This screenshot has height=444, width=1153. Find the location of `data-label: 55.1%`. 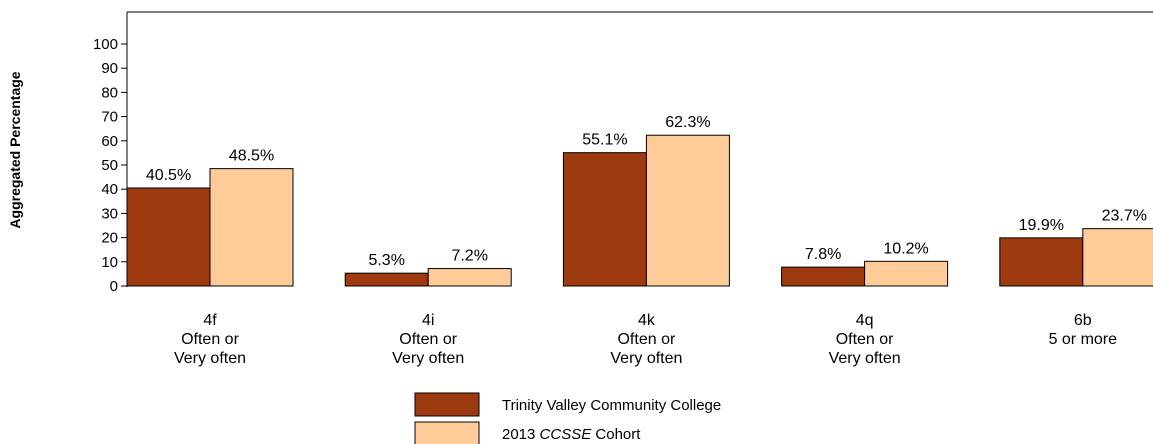

data-label: 55.1% is located at coordinates (604, 140).